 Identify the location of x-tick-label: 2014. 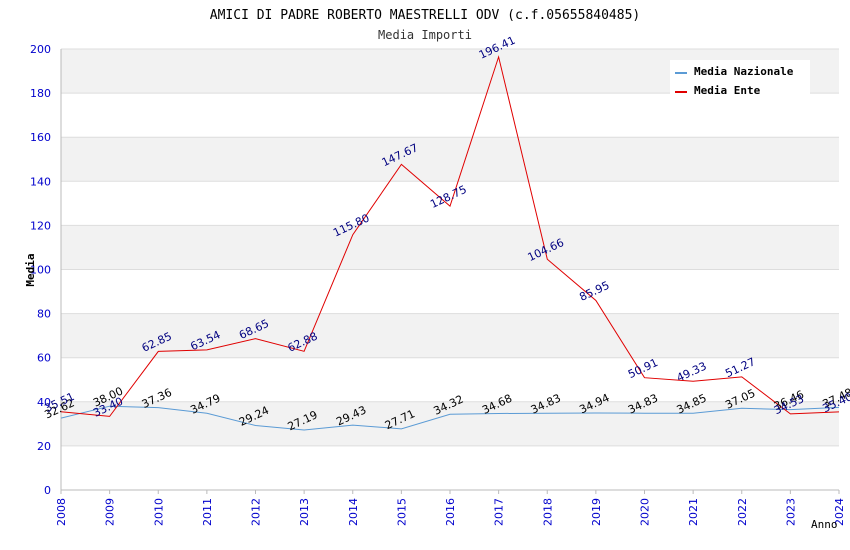
(353, 512).